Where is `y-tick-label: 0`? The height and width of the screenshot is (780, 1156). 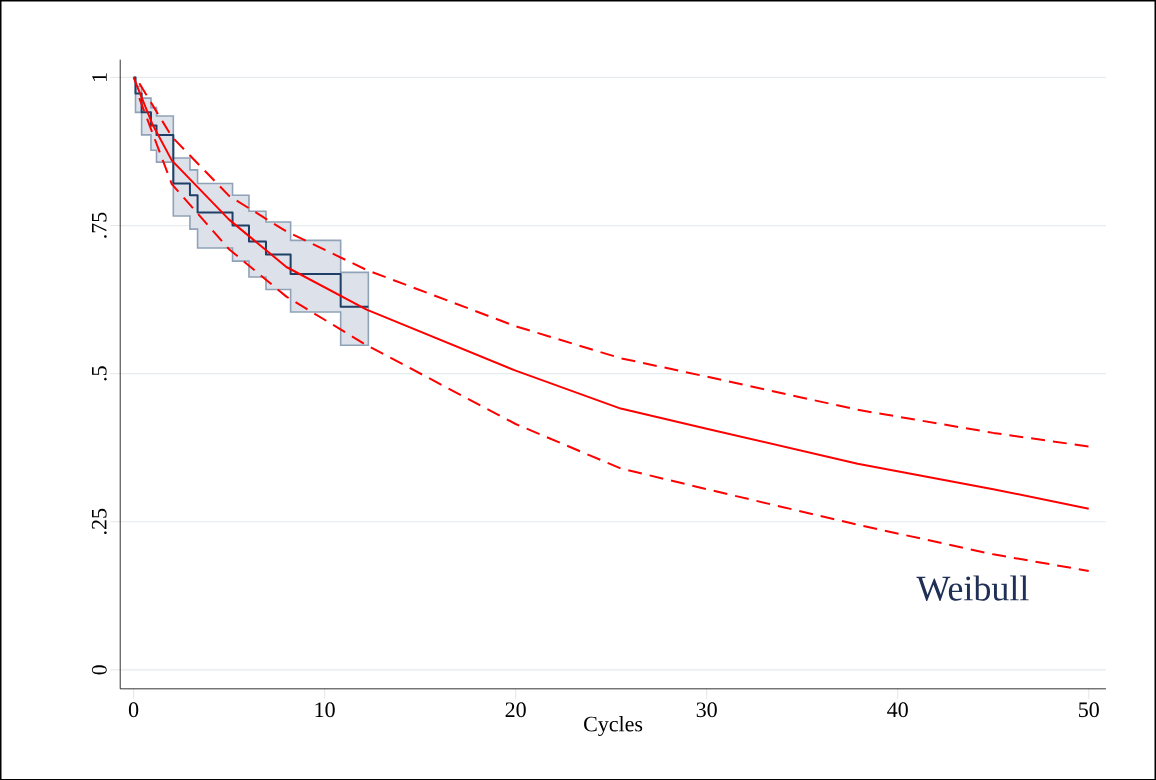 y-tick-label: 0 is located at coordinates (99, 669).